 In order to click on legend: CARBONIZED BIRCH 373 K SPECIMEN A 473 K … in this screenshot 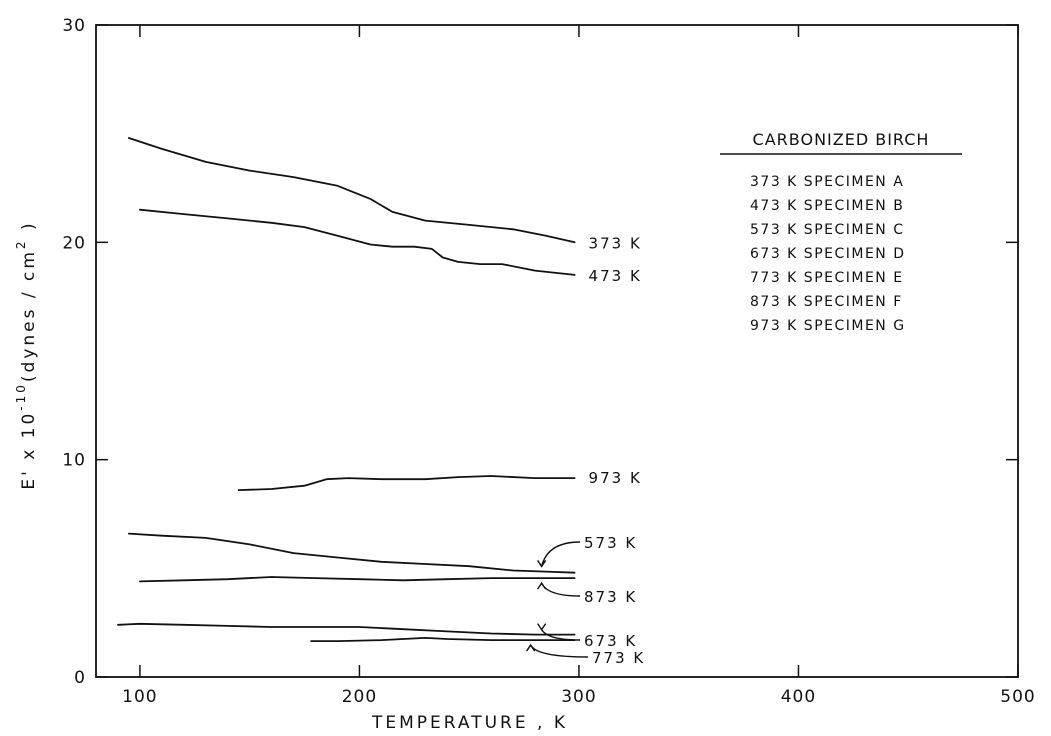, I will do `click(841, 232)`.